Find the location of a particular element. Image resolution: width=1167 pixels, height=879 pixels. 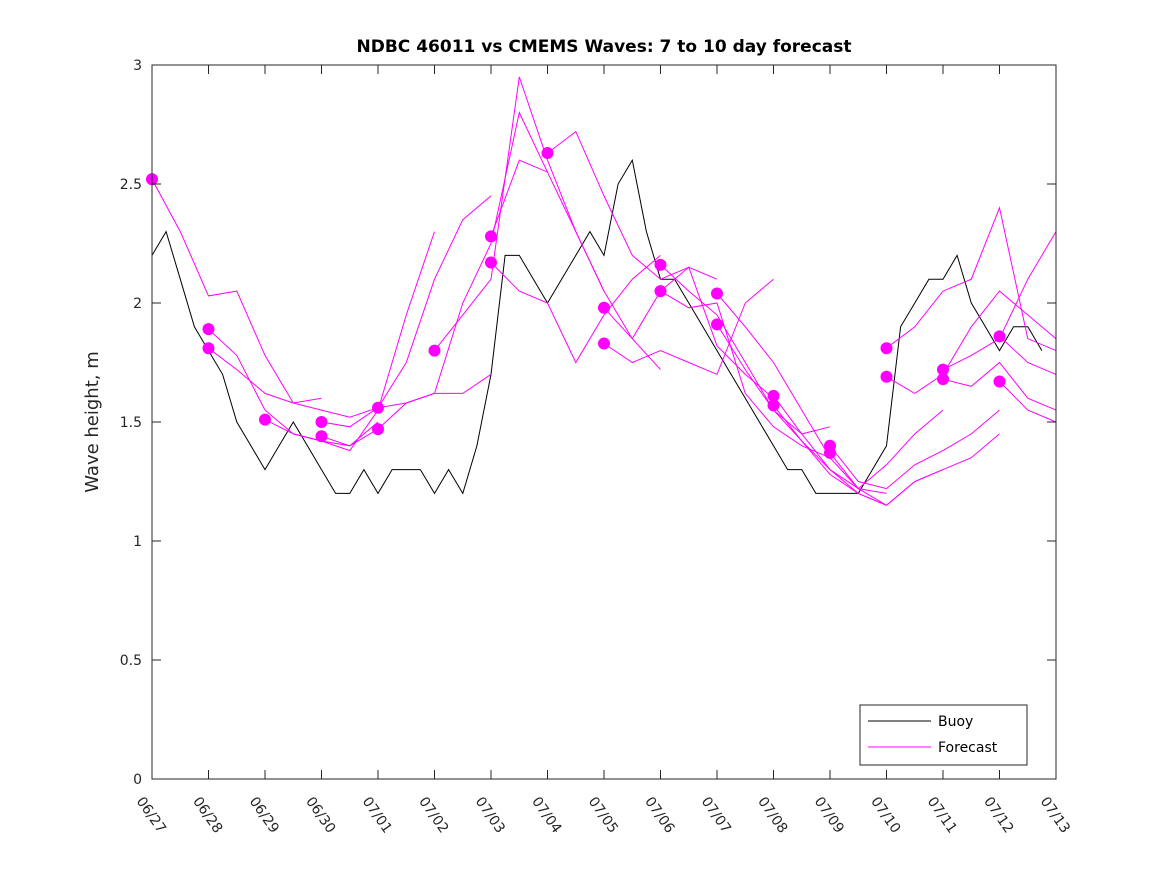

y-tick-label: 1.5 is located at coordinates (131, 423).